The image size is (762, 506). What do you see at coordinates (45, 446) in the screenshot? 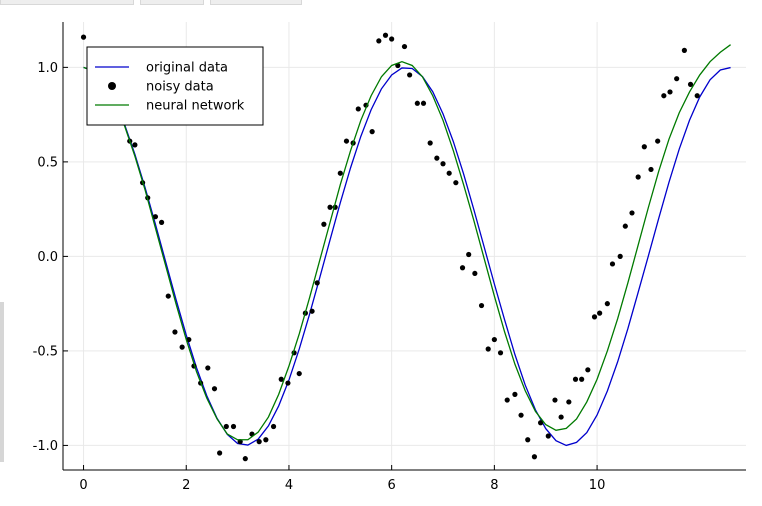
I see `y-tick-label: -1.0` at bounding box center [45, 446].